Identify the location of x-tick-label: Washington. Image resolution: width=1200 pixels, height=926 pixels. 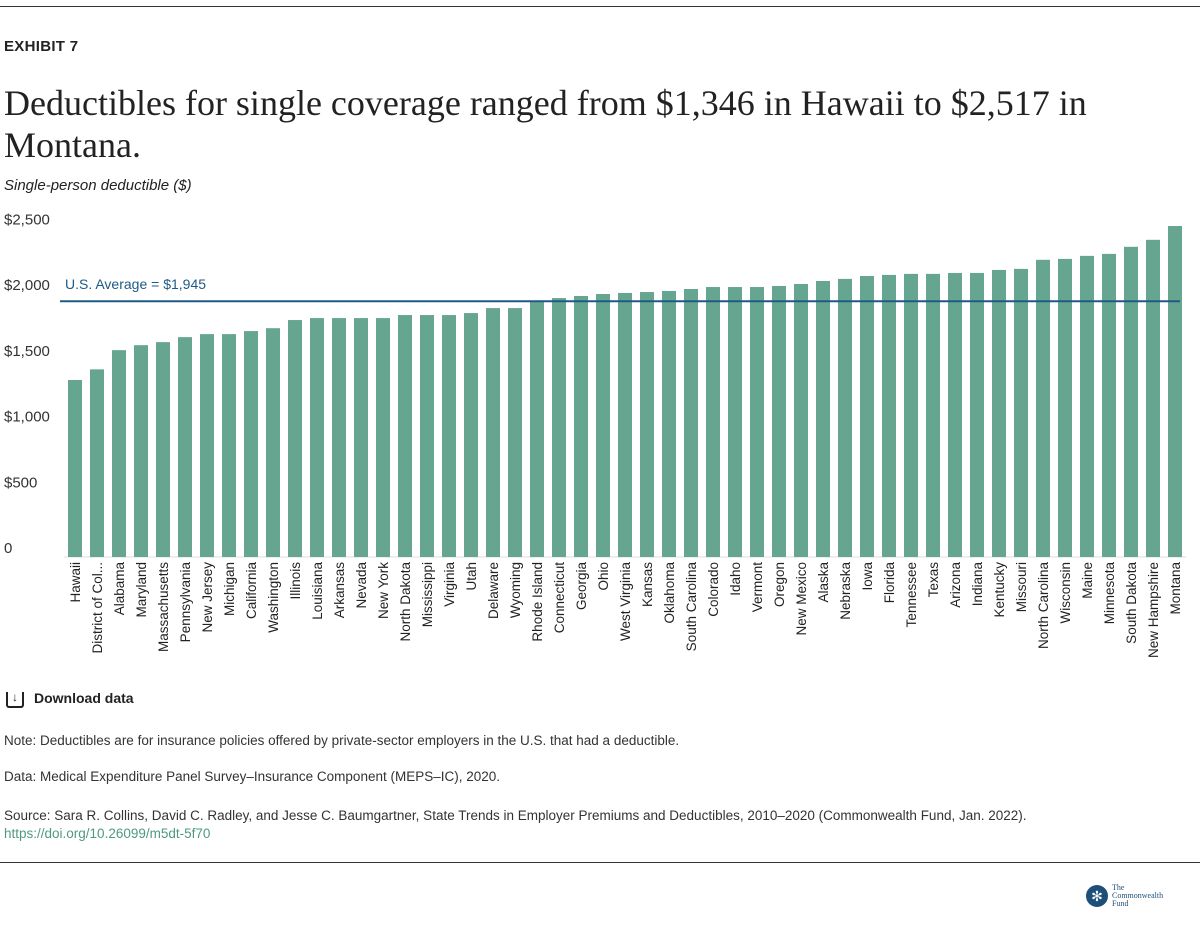
(273, 597).